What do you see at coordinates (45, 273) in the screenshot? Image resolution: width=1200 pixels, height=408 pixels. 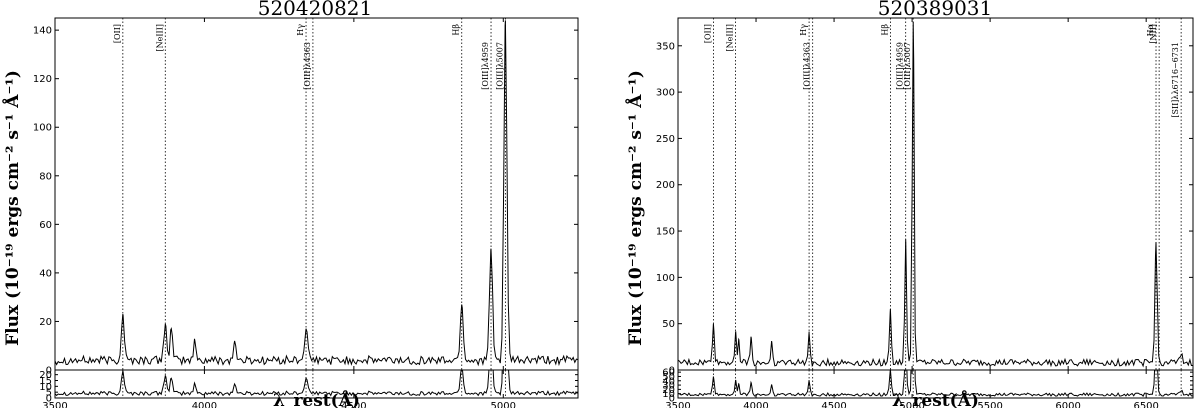 I see `top-y-tick-label-2: 40` at bounding box center [45, 273].